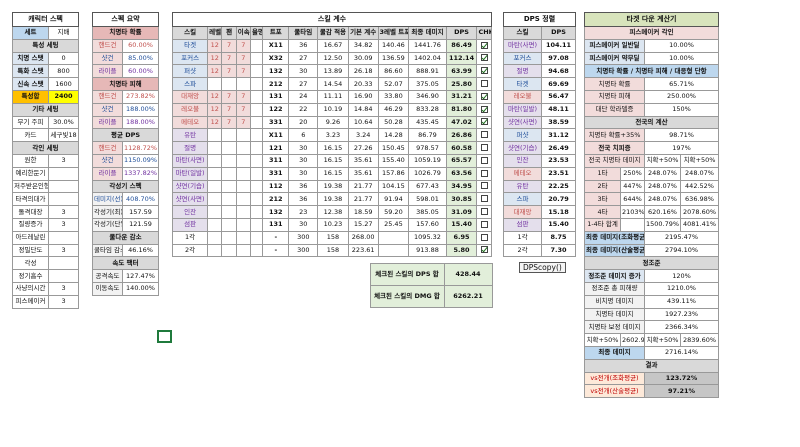 Image resolution: width=800 pixels, height=447 pixels. Describe the element at coordinates (164, 336) in the screenshot. I see `selected-cell` at that location.